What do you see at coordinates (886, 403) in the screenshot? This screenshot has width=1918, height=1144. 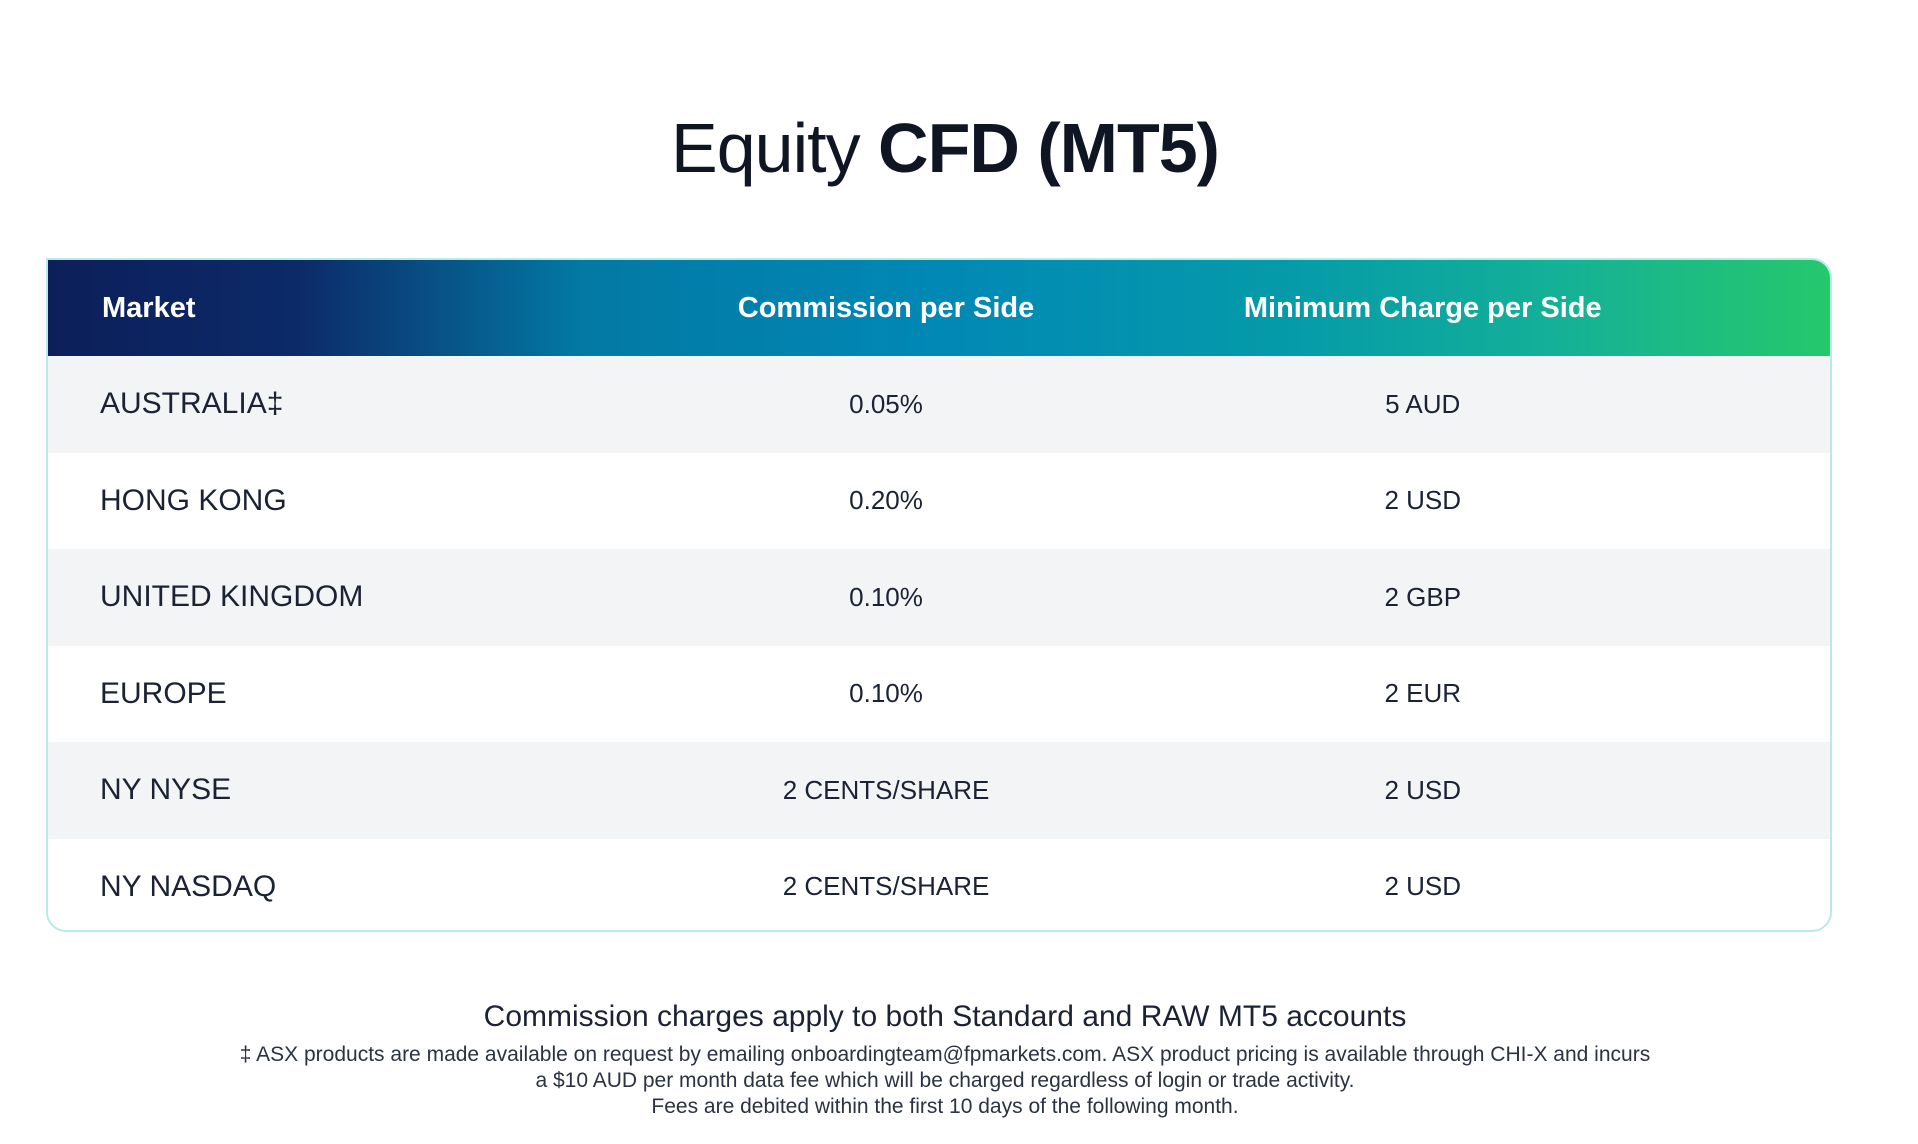 I see `commission-cell: 0.05%` at bounding box center [886, 403].